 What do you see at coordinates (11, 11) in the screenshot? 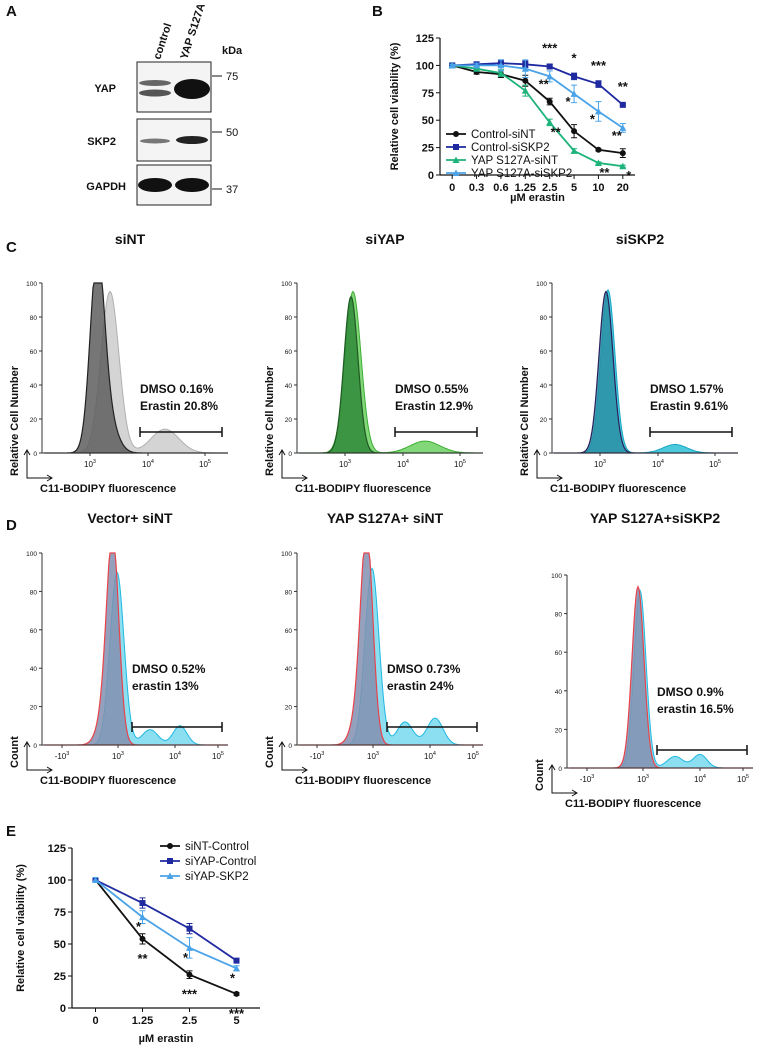
I see `panel-label: A` at bounding box center [11, 11].